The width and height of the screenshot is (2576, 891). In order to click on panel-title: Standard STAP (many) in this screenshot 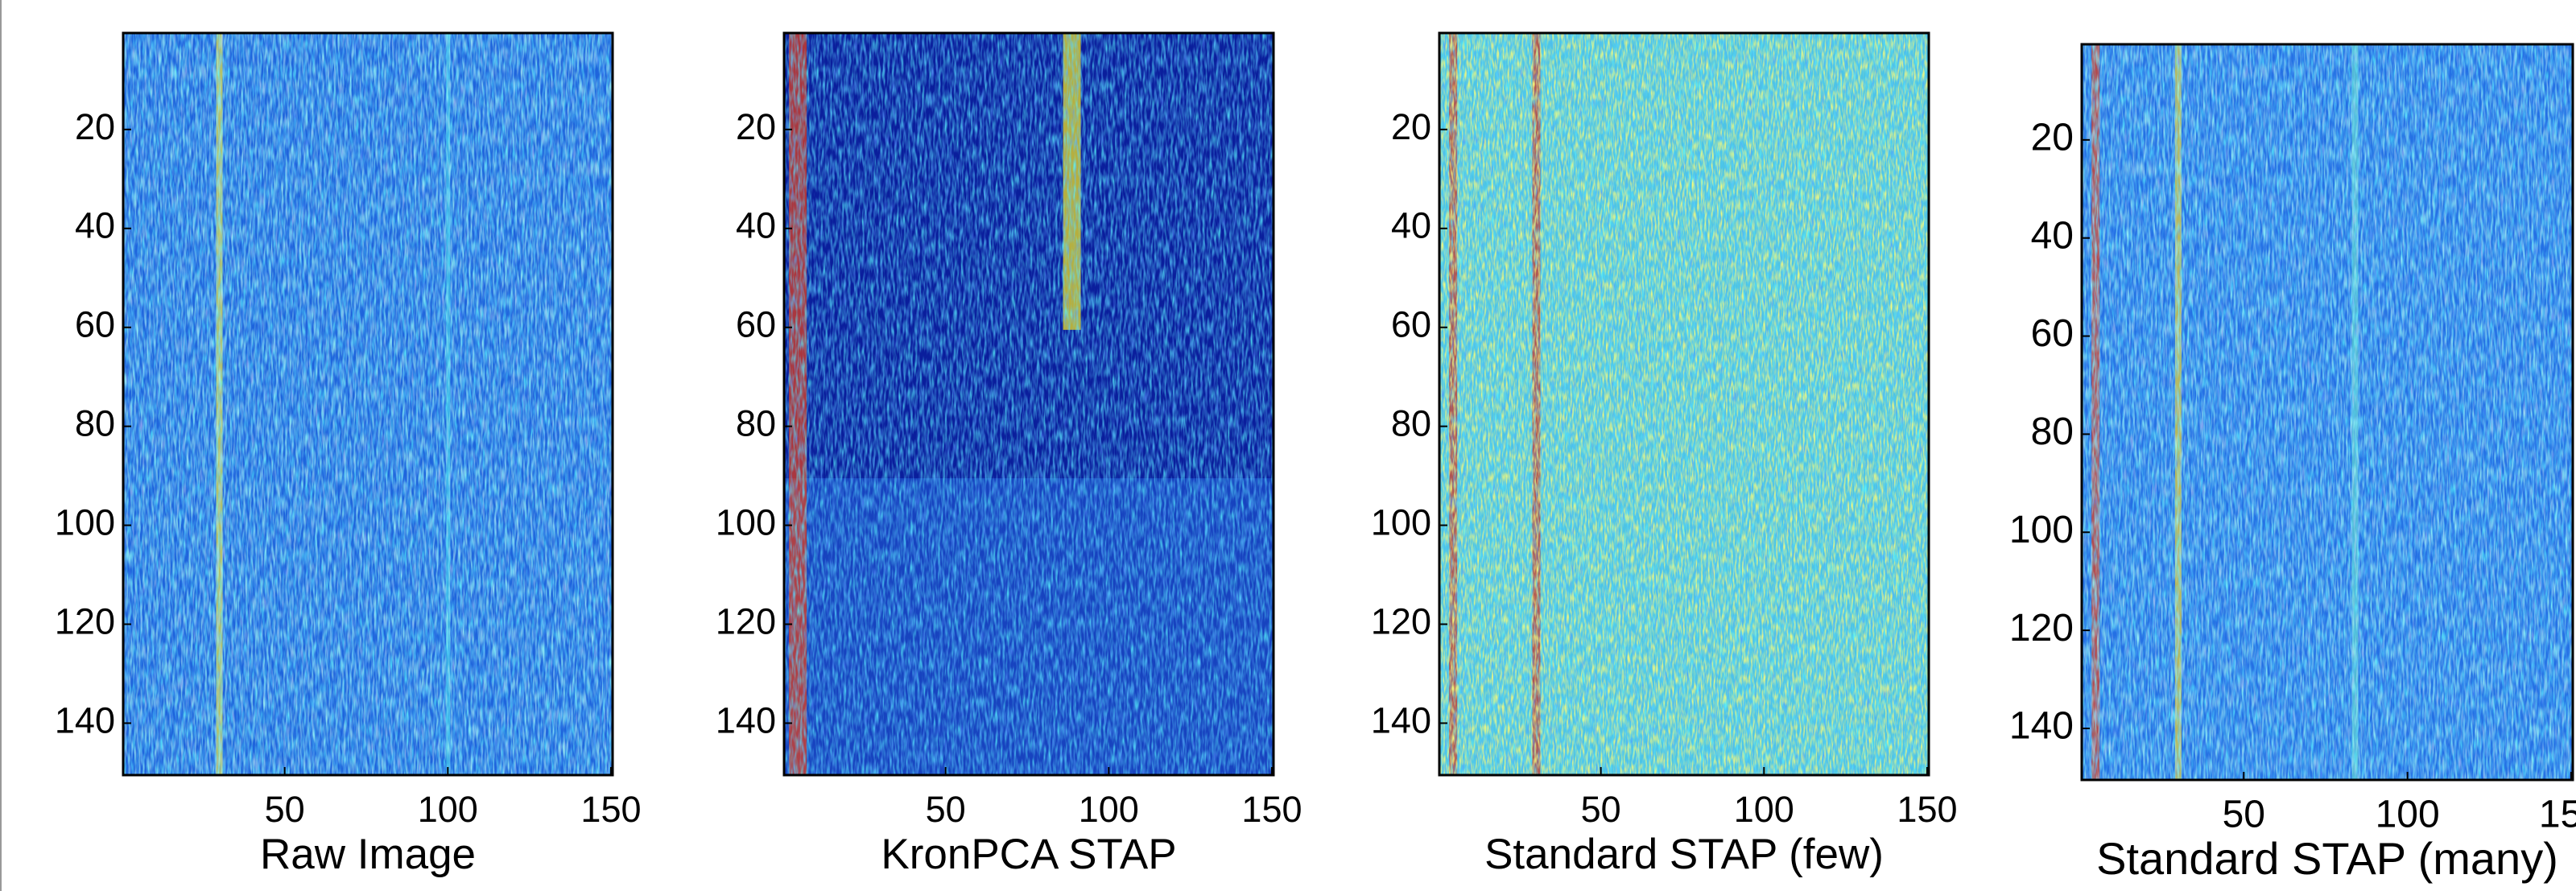, I will do `click(2327, 859)`.